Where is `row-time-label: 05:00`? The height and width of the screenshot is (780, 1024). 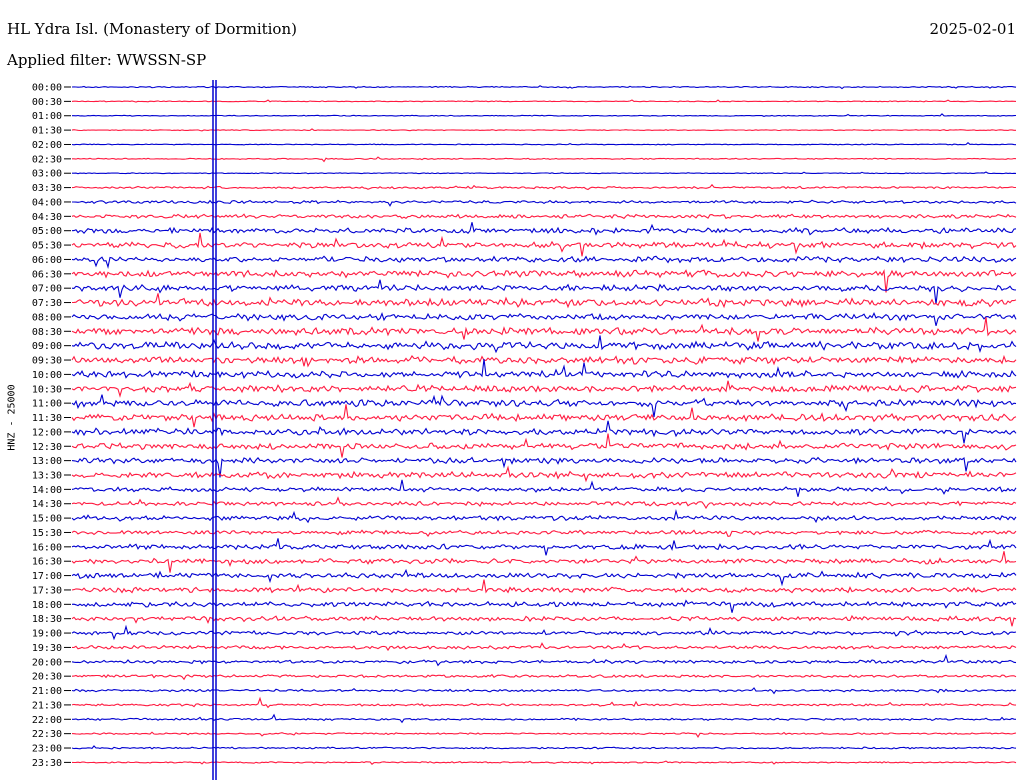 row-time-label: 05:00 is located at coordinates (47, 231).